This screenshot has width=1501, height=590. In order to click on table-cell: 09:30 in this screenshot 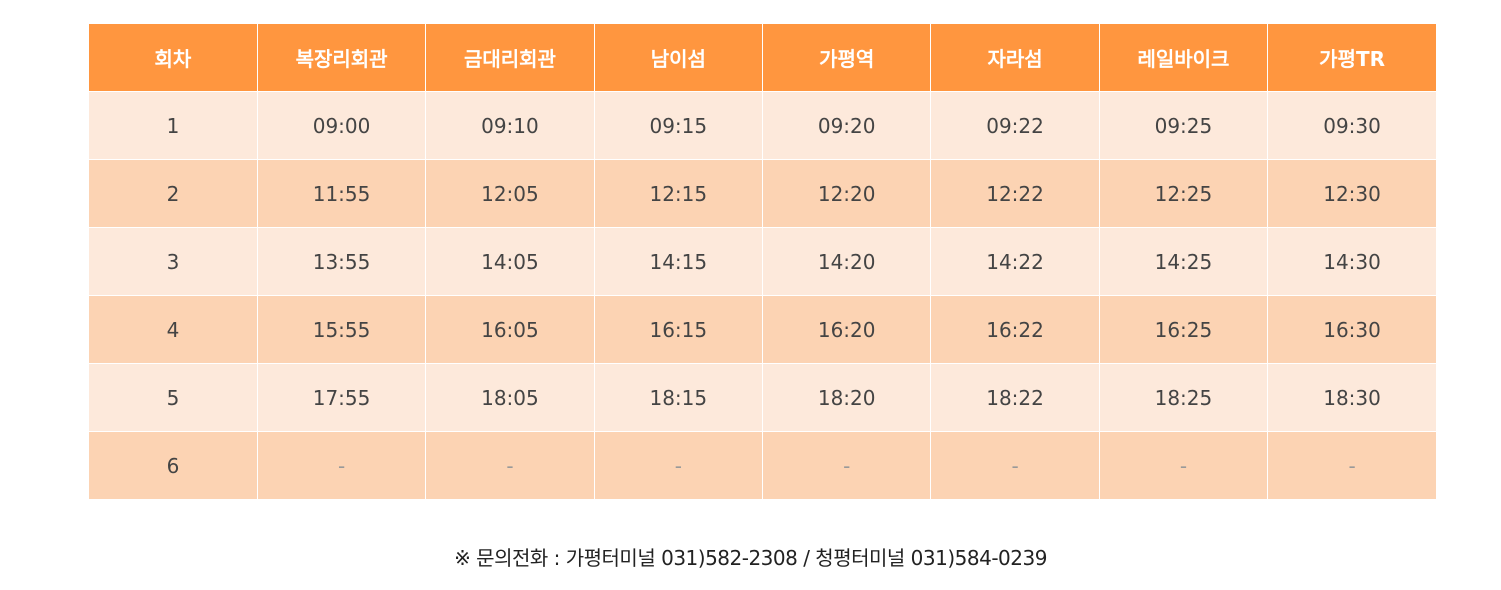, I will do `click(1351, 125)`.